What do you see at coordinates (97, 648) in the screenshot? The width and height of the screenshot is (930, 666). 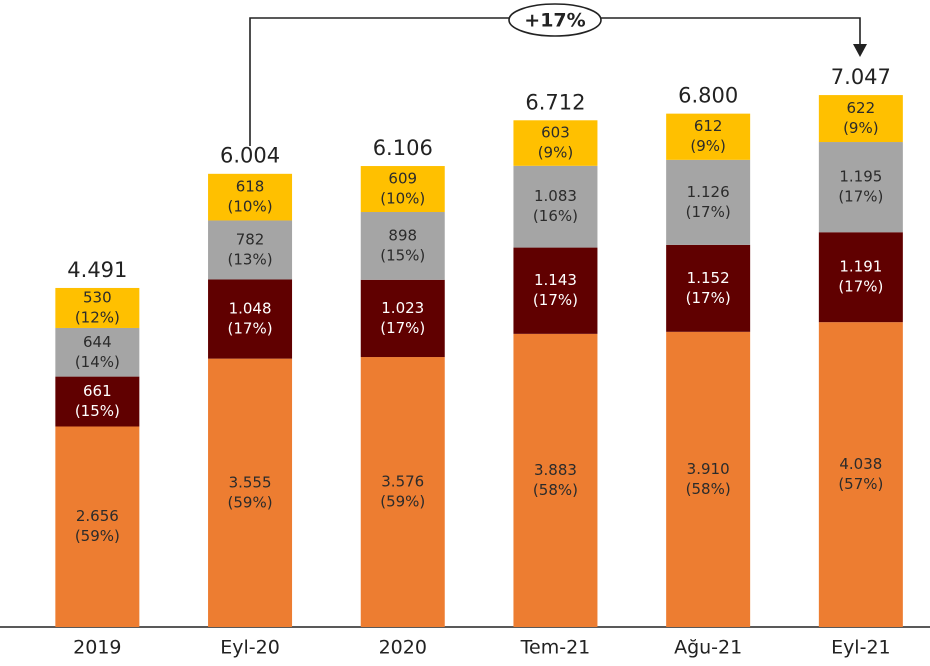 I see `x-tick-label: 2019` at bounding box center [97, 648].